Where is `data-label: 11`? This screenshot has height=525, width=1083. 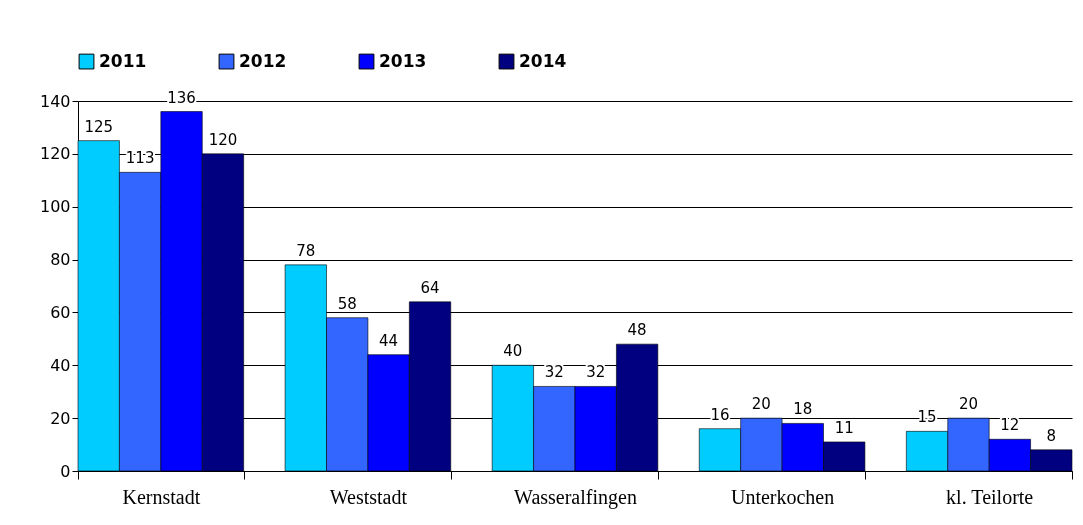 data-label: 11 is located at coordinates (844, 427).